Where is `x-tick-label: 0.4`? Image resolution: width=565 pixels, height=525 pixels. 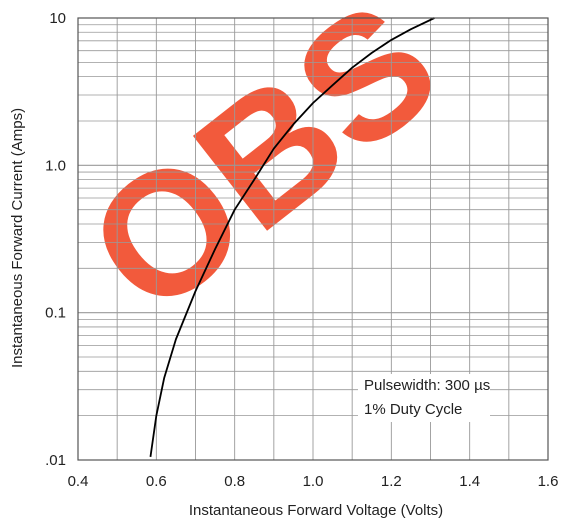 x-tick-label: 0.4 is located at coordinates (78, 481).